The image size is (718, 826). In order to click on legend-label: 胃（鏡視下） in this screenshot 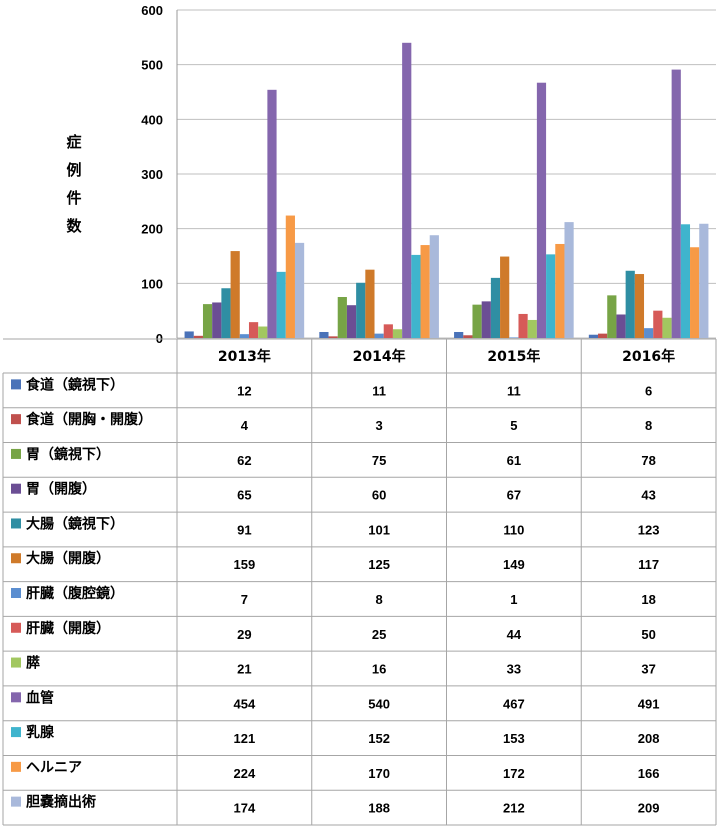, I will do `click(68, 454)`.